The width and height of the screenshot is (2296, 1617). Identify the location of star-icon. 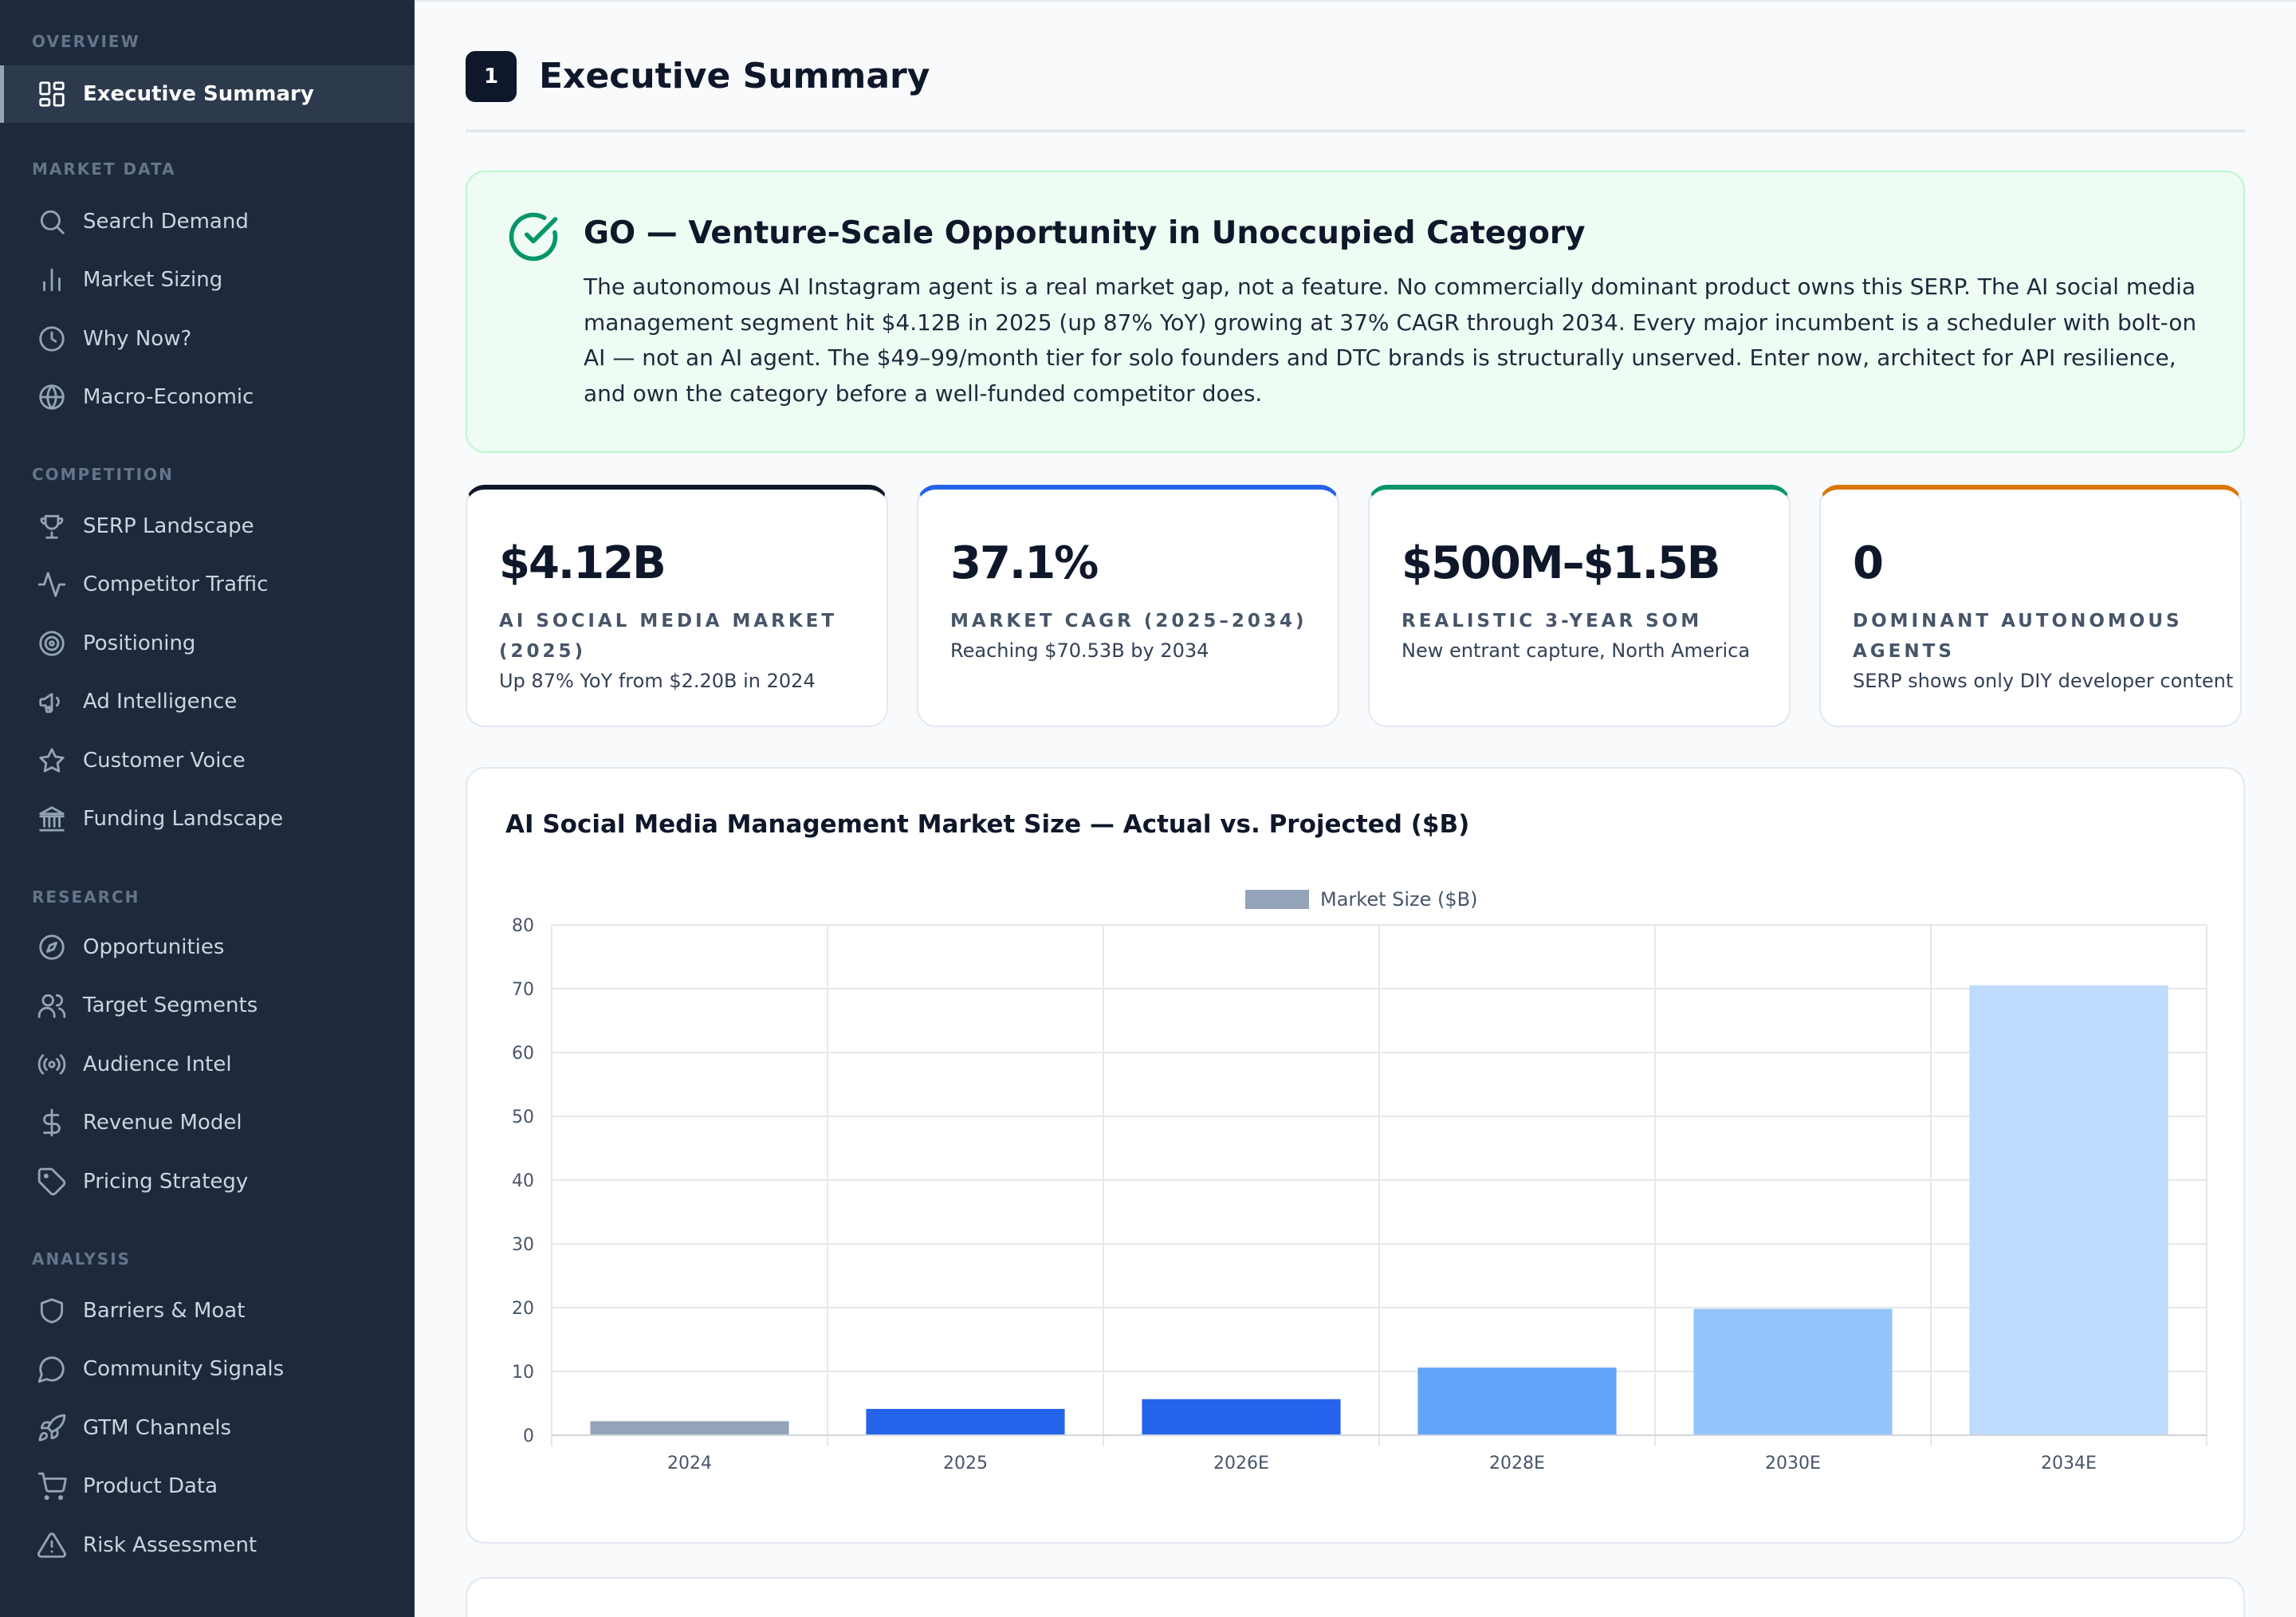
(52, 761).